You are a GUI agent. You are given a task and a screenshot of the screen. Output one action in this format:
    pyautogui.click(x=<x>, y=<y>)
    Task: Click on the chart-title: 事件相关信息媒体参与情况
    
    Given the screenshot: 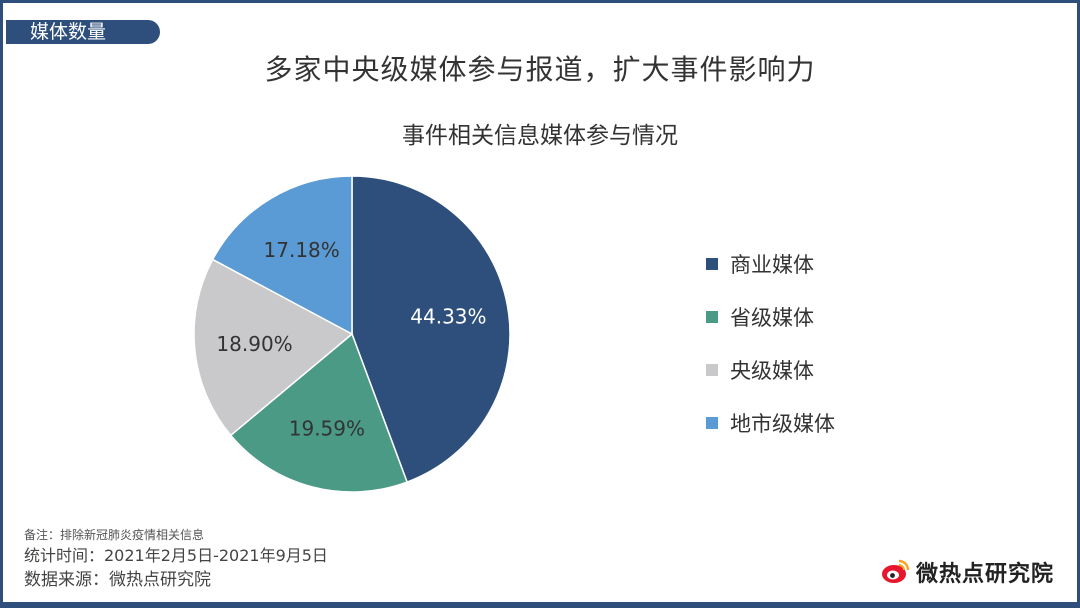 What is the action you would take?
    pyautogui.click(x=540, y=136)
    